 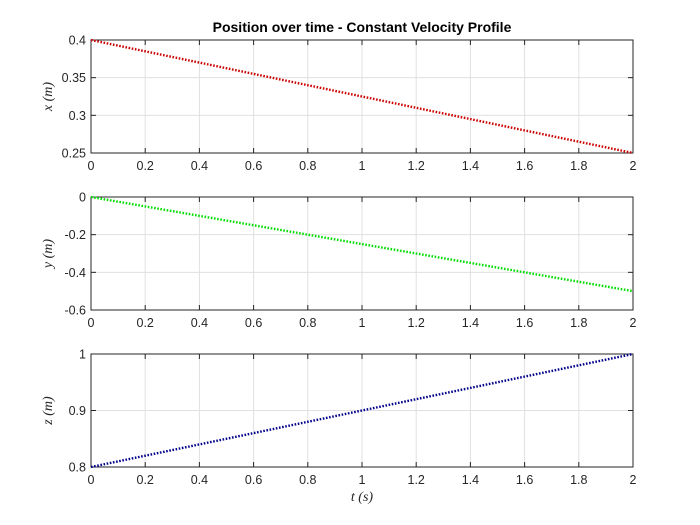 What do you see at coordinates (82, 355) in the screenshot?
I see `y-tick-label: 1` at bounding box center [82, 355].